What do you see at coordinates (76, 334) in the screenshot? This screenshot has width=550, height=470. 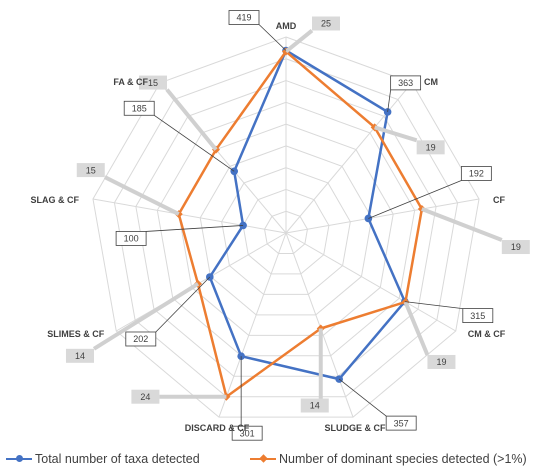 I see `category-label-slimes-and-cf: SLIMES & CF` at bounding box center [76, 334].